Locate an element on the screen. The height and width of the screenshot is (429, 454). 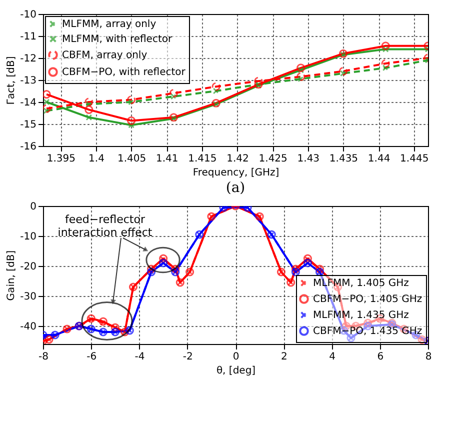
x-tick-label: 1.4 is located at coordinates (96, 159).